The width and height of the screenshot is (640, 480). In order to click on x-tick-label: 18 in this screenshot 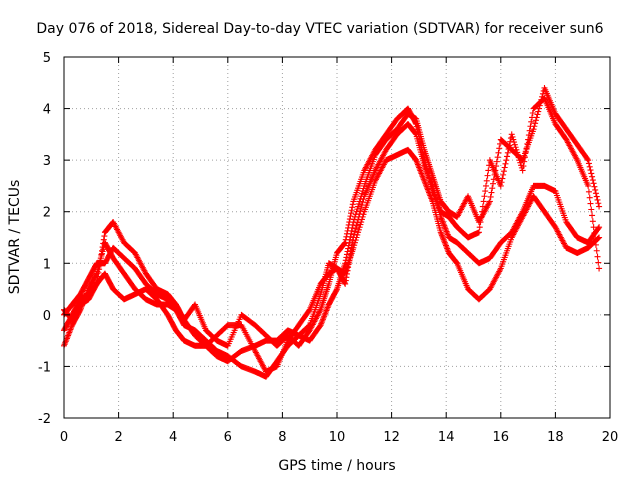, I will do `click(555, 437)`.